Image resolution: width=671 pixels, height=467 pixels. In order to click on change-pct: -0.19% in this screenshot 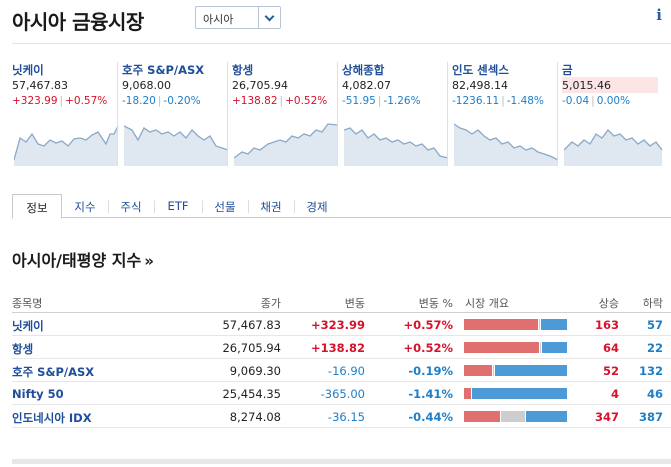, I will do `click(430, 371)`.